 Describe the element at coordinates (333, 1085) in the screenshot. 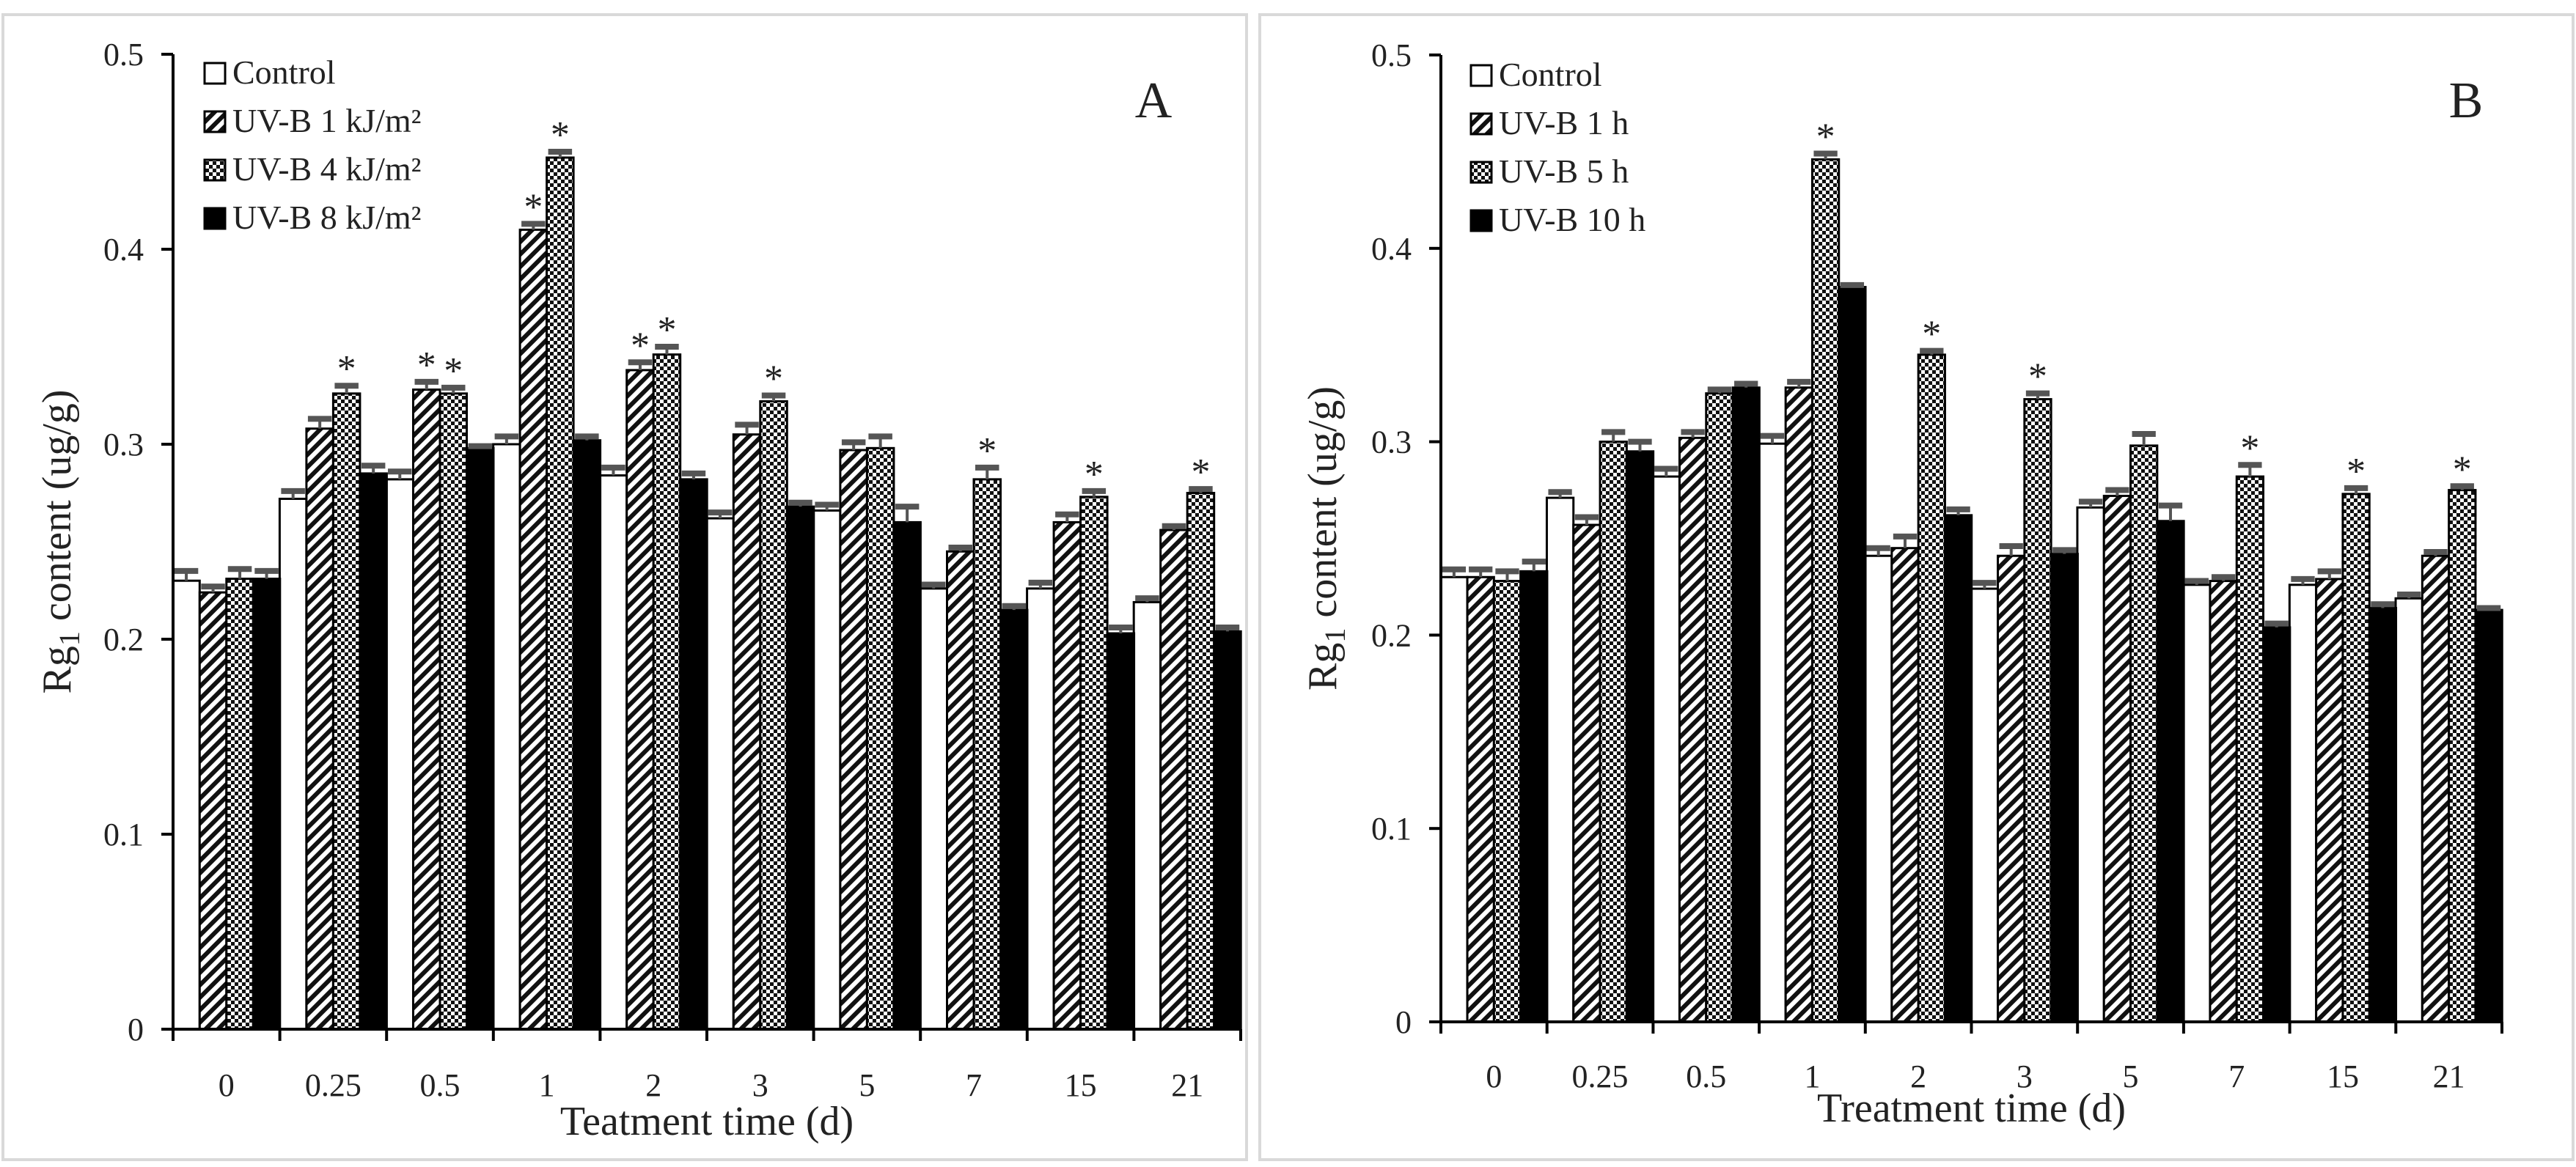

I see `panel-a-x-tick-label: 0.25` at that location.